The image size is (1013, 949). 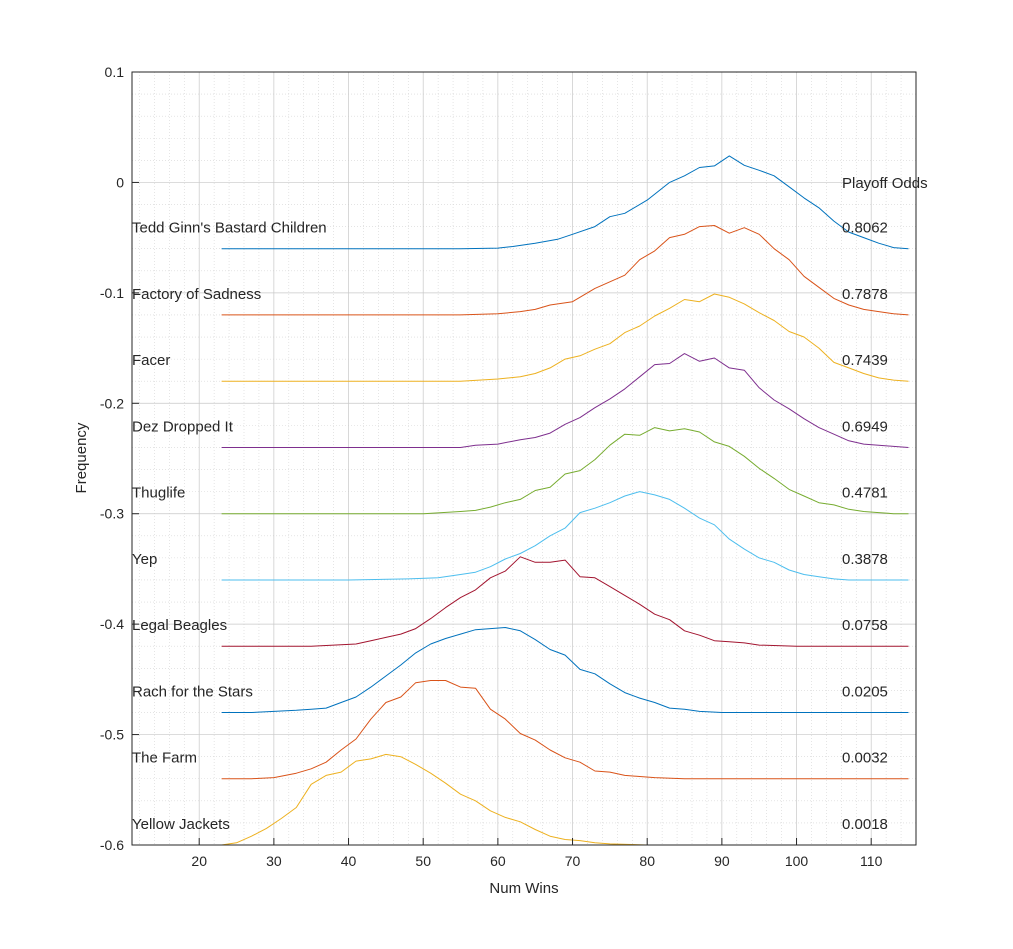 I want to click on x-axis-label: Num Wins, so click(x=523, y=888).